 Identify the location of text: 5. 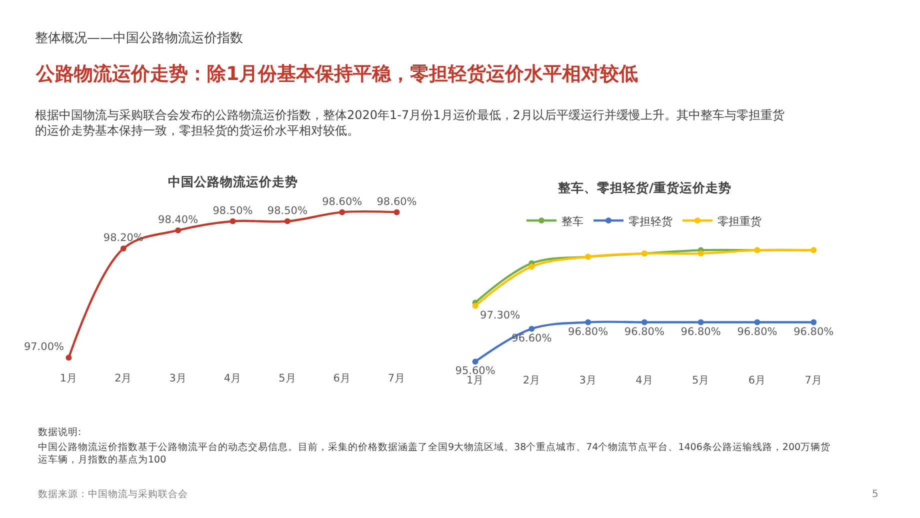
(875, 494).